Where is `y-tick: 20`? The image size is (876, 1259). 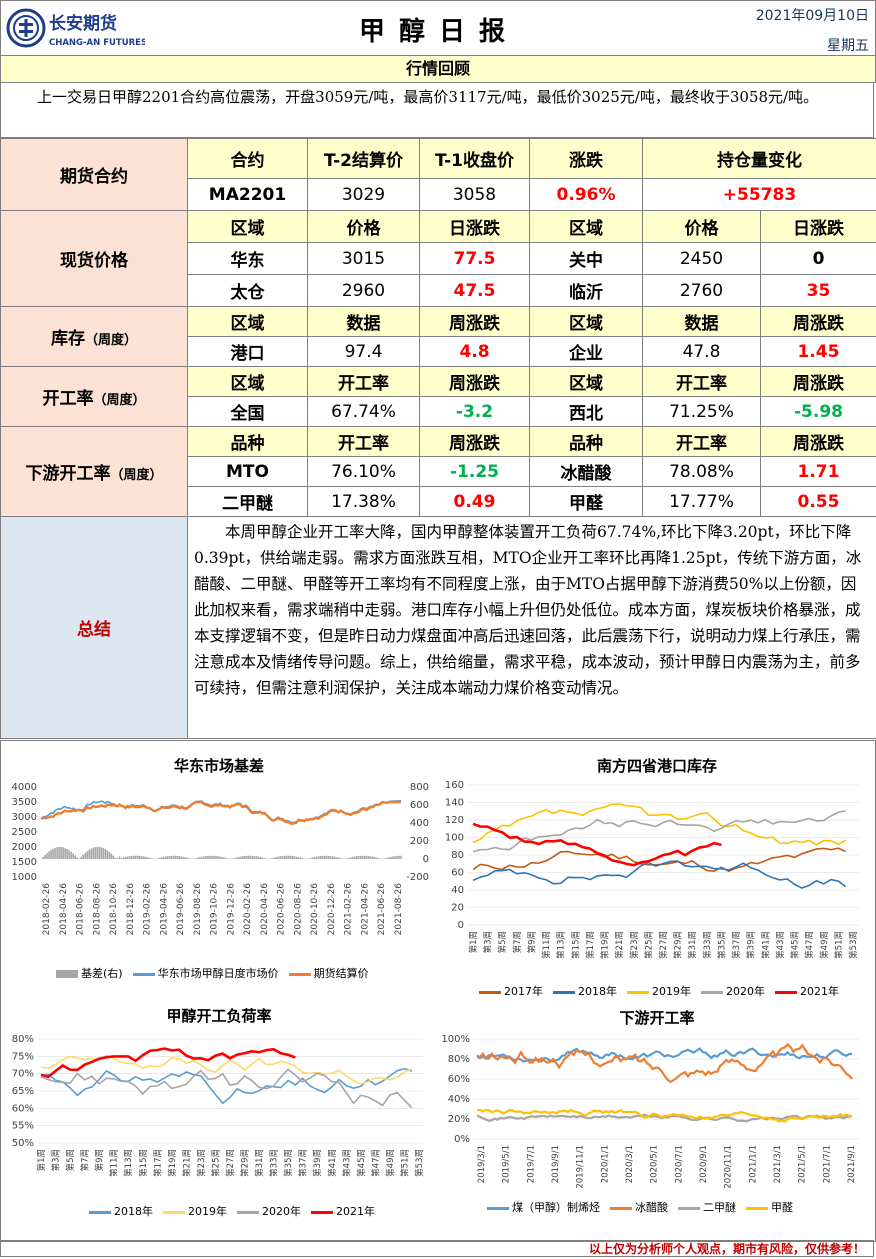 y-tick: 20 is located at coordinates (457, 908).